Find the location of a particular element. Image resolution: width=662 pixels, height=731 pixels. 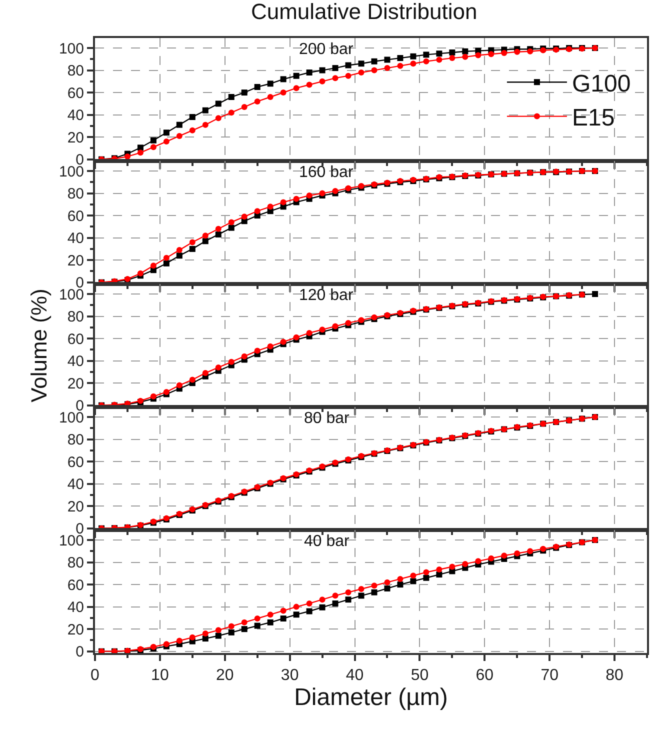

x-axis-title: Diameter (µm) is located at coordinates (371, 698).